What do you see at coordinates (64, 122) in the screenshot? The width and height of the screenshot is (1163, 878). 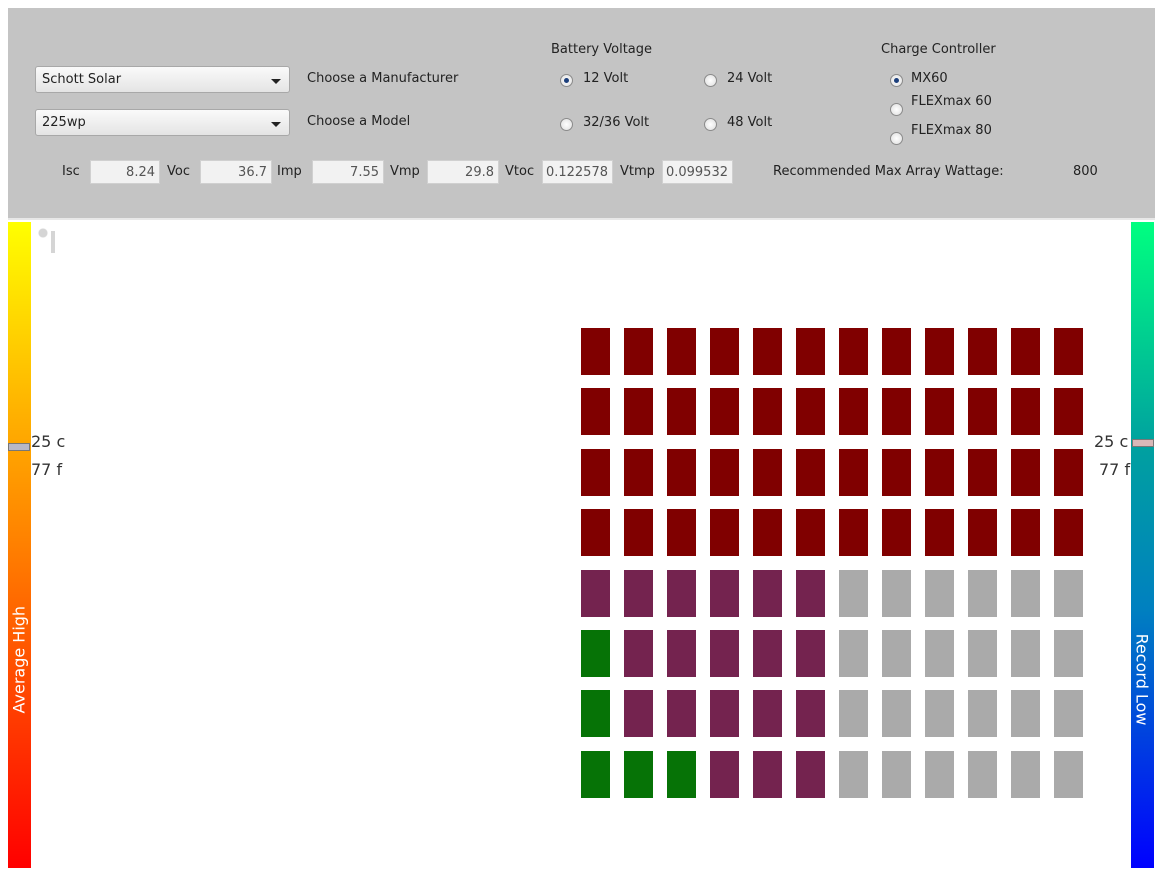 I see `model-value: 225wp` at bounding box center [64, 122].